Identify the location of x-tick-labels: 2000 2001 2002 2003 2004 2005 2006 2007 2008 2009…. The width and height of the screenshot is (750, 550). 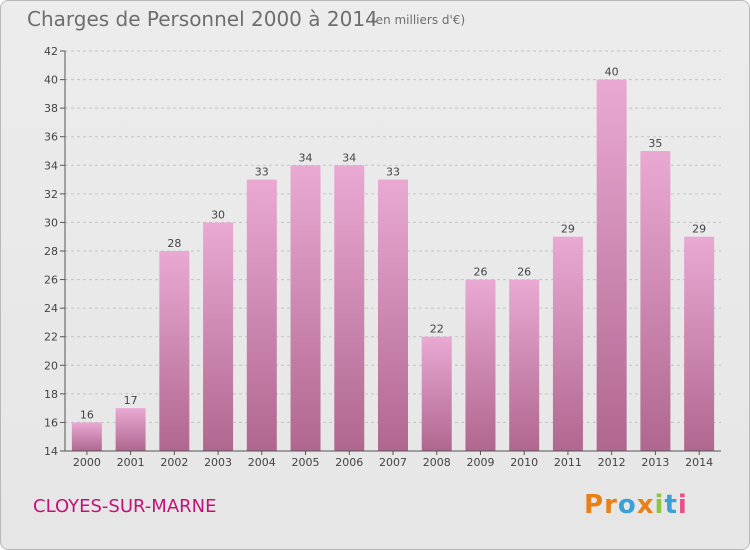
(393, 460).